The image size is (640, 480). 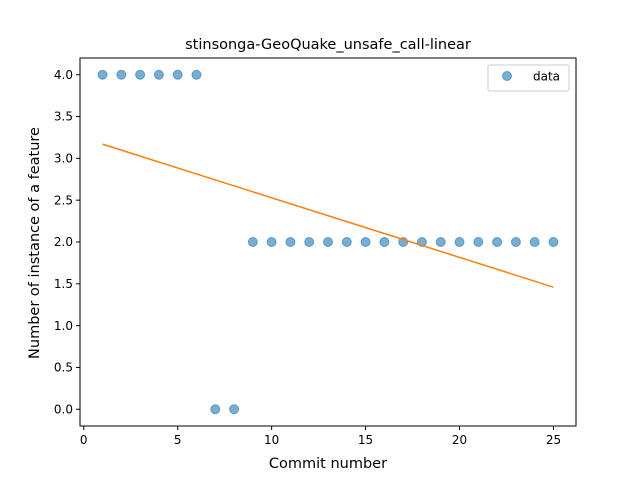 What do you see at coordinates (63, 368) in the screenshot?
I see `y-tick-label: 0.5` at bounding box center [63, 368].